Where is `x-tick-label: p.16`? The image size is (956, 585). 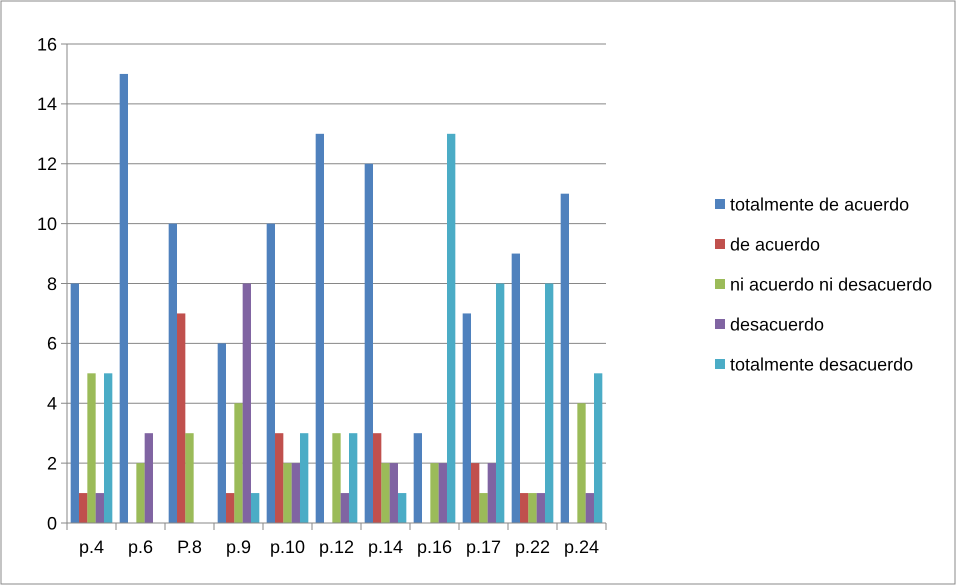
x-tick-label: p.16 is located at coordinates (434, 547).